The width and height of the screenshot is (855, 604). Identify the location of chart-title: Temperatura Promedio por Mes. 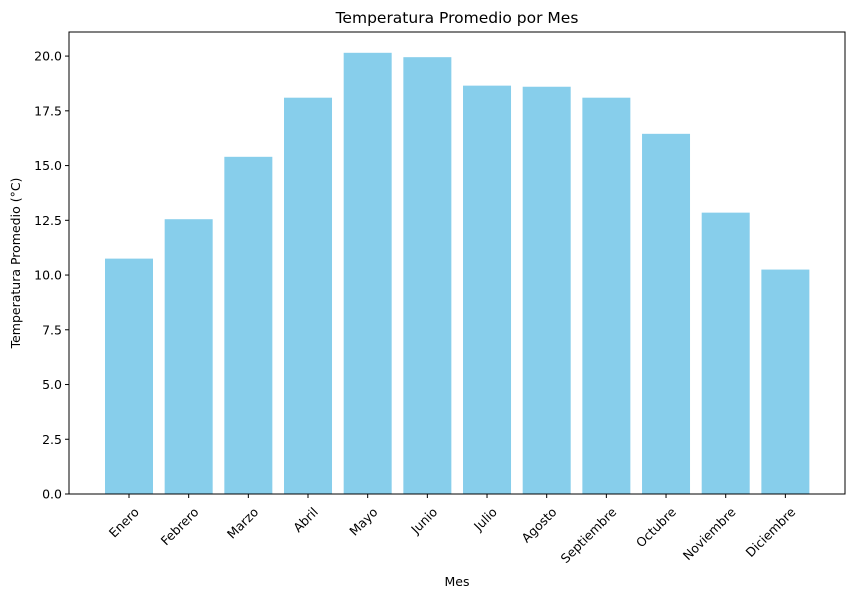
(457, 18).